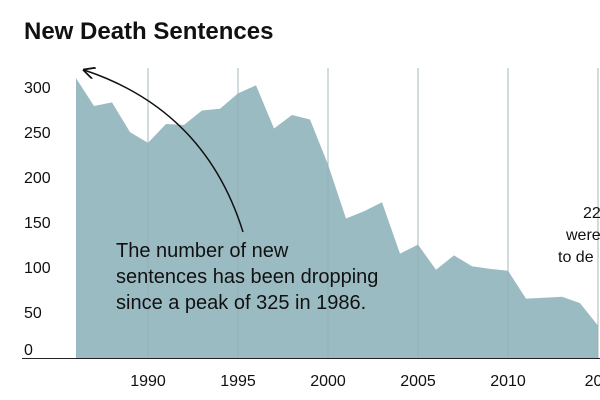 The height and width of the screenshot is (400, 600). Describe the element at coordinates (202, 251) in the screenshot. I see `annotation-text-line: The number of new` at that location.